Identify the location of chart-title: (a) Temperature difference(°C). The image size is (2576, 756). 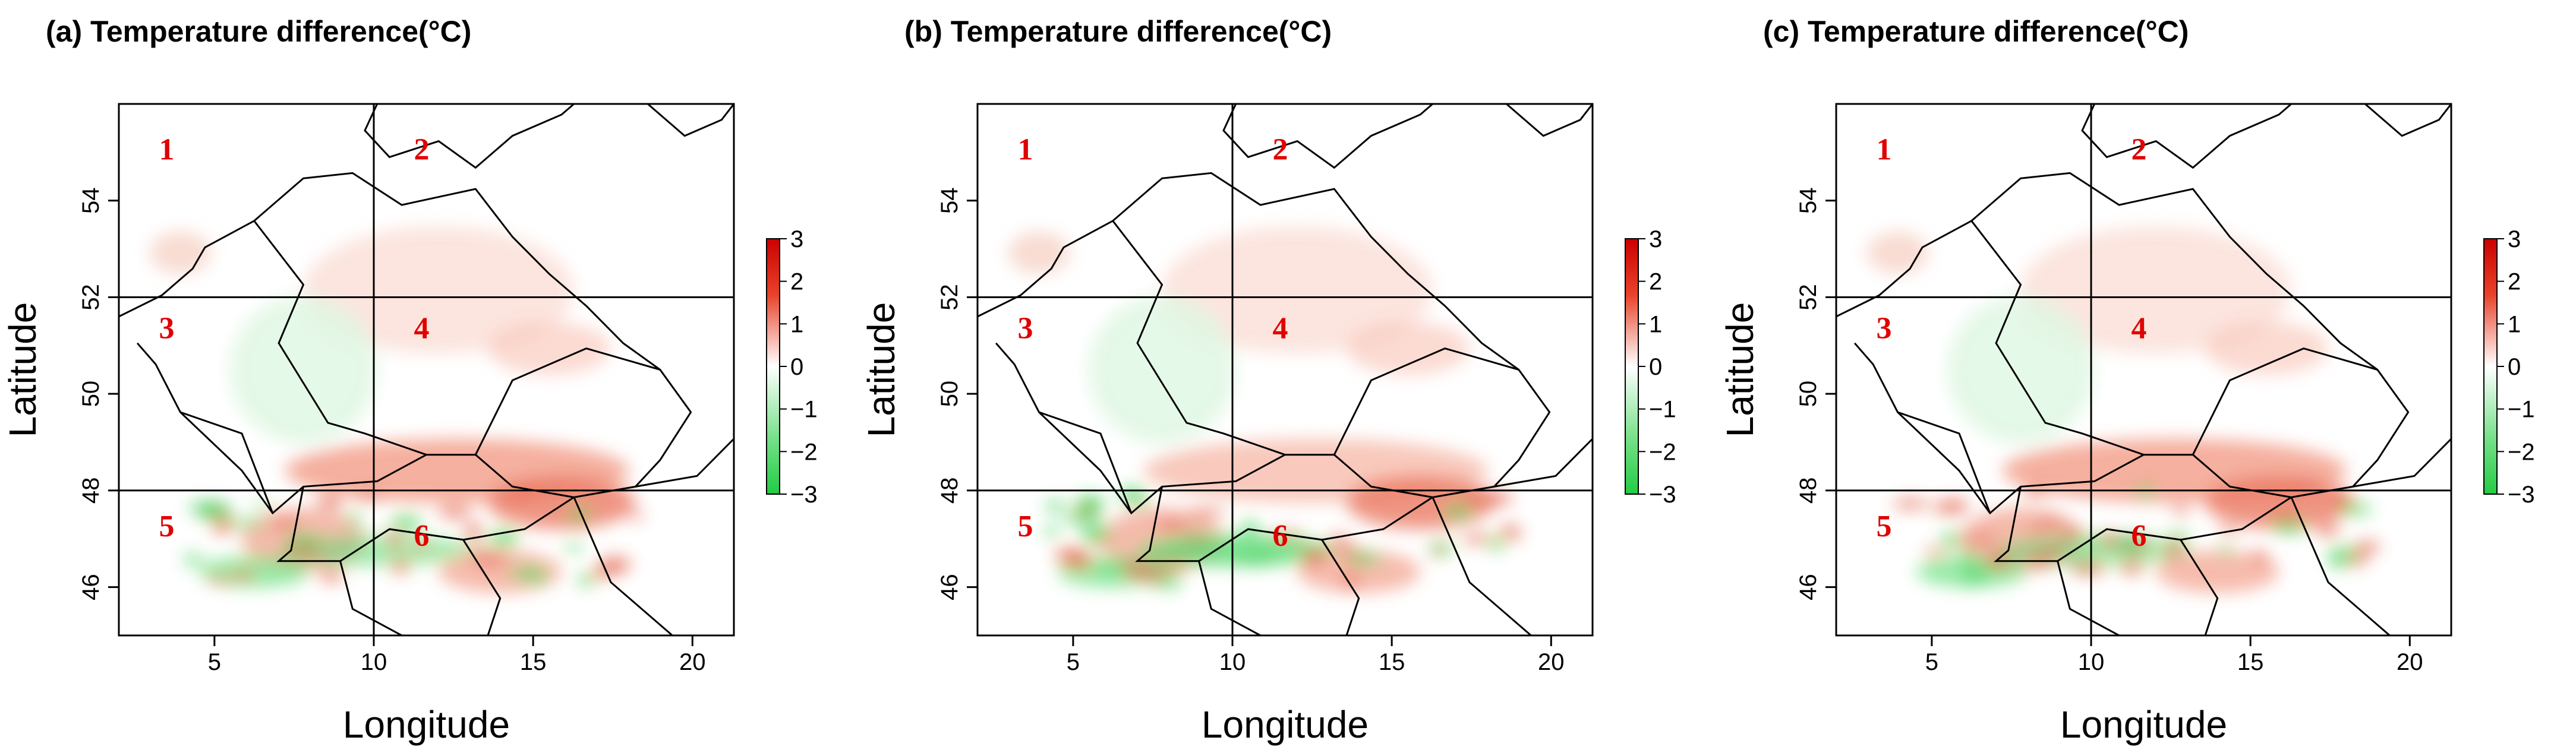
(258, 31).